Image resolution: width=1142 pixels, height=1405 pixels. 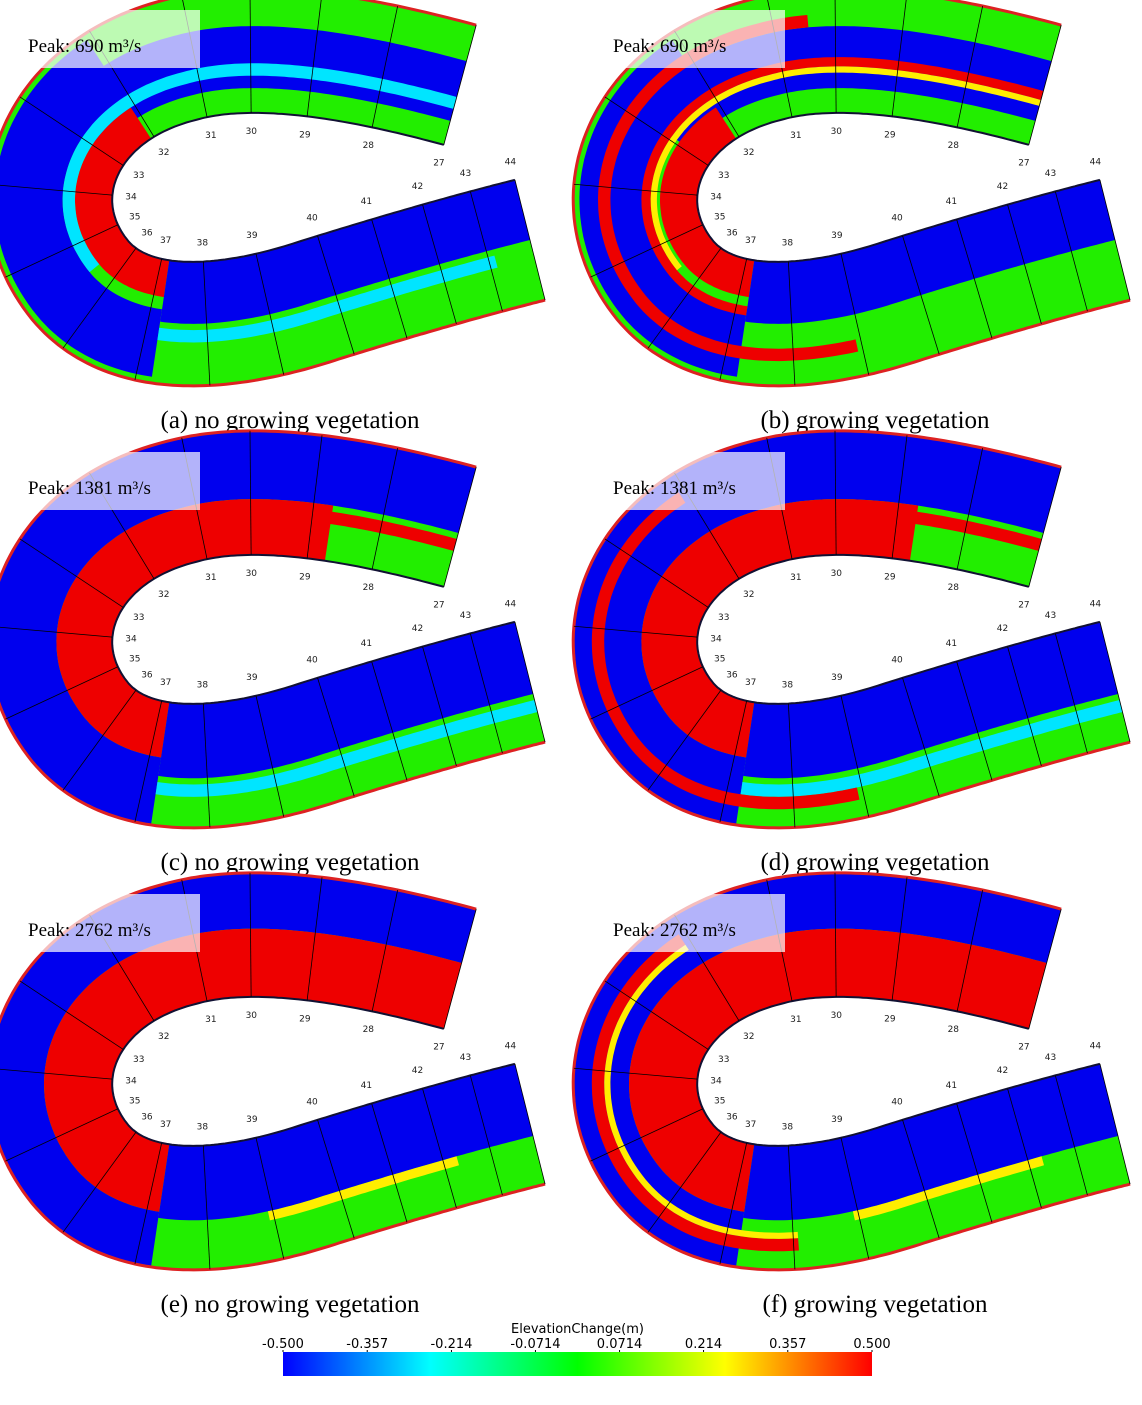 What do you see at coordinates (89, 930) in the screenshot?
I see `peak-label: Peak: 2762 m³/s` at bounding box center [89, 930].